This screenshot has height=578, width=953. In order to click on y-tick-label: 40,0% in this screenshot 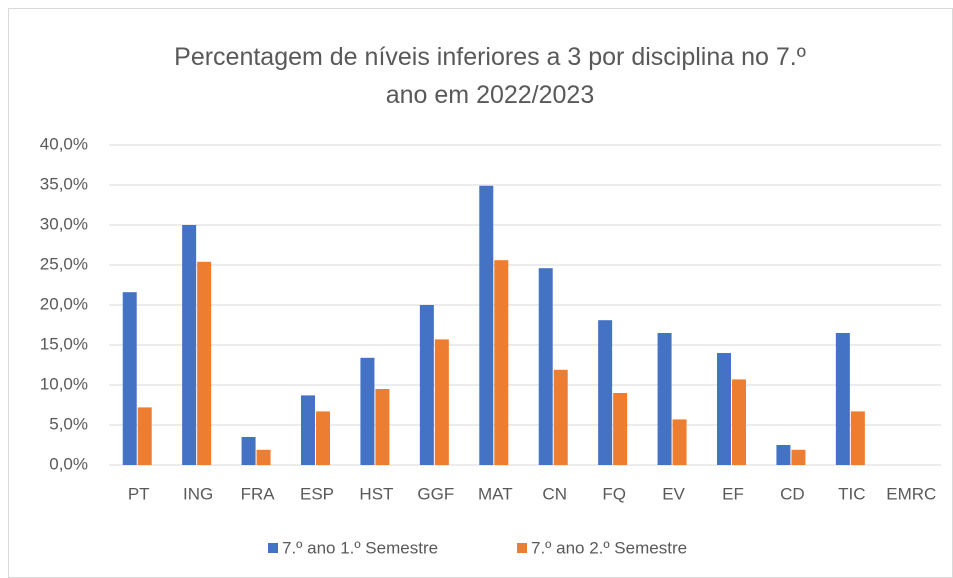, I will do `click(64, 143)`.